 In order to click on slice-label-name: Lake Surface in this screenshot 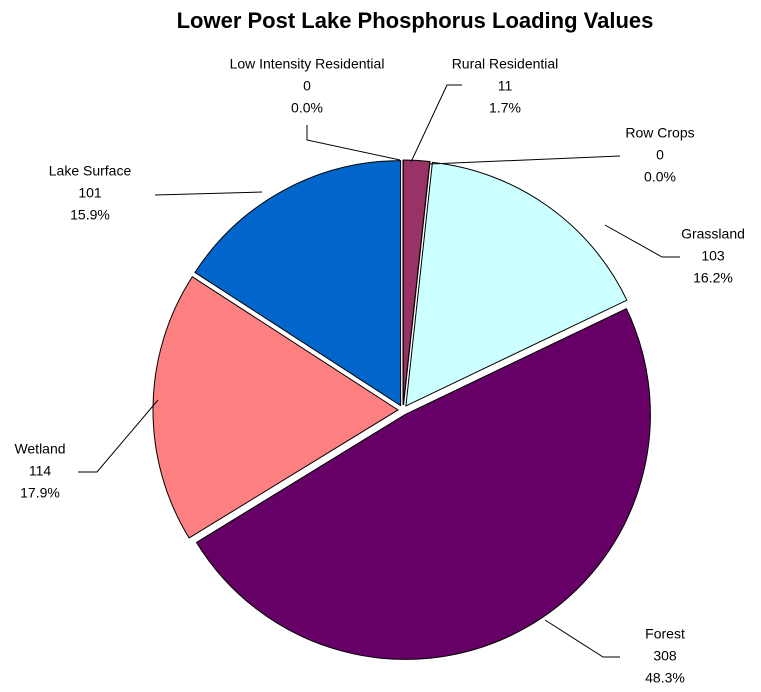, I will do `click(90, 171)`.